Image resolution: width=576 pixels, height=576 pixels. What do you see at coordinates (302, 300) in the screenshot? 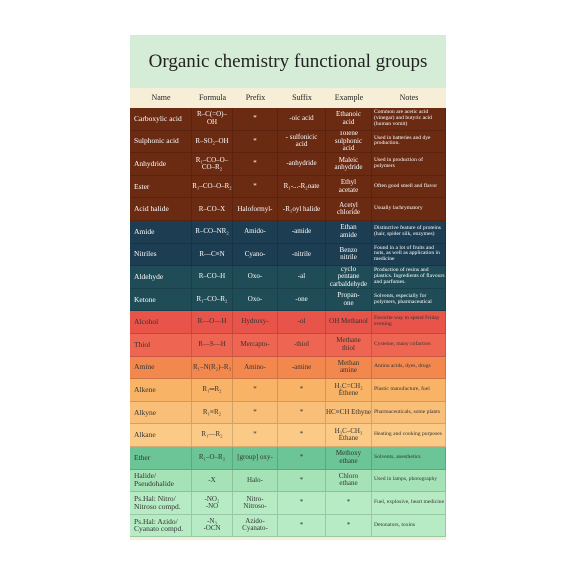
I see `table-cell: -one` at bounding box center [302, 300].